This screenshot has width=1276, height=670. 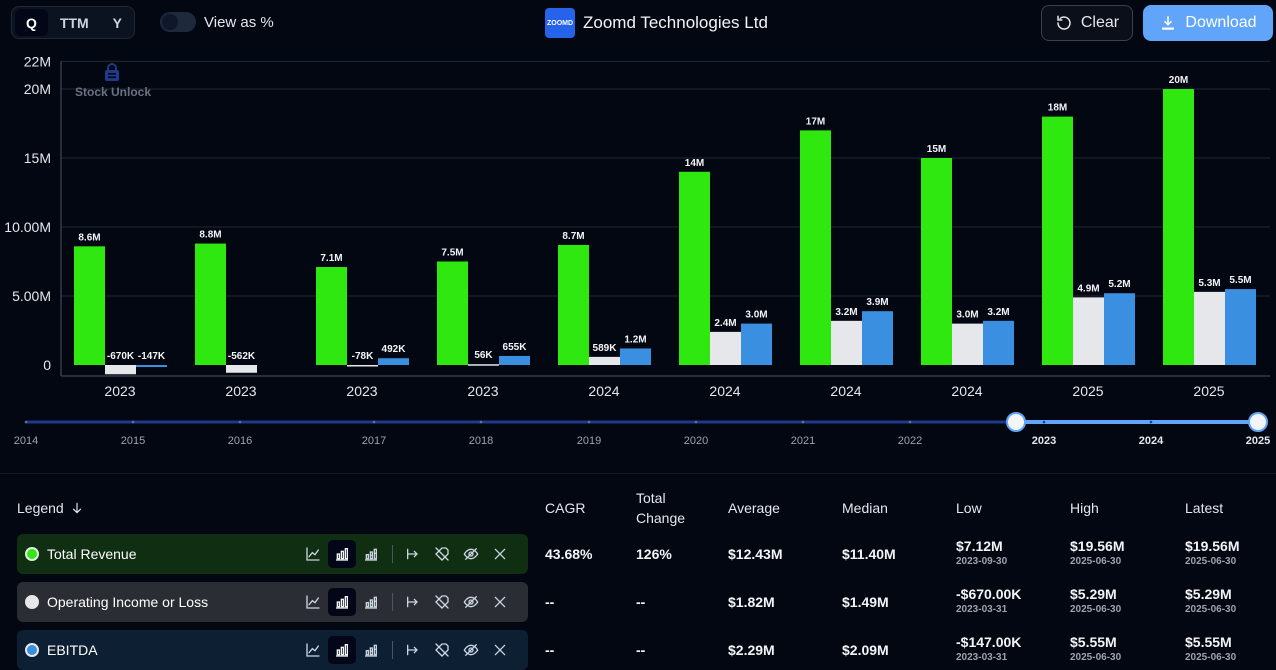 What do you see at coordinates (133, 441) in the screenshot?
I see `timeline-year-label: 2015` at bounding box center [133, 441].